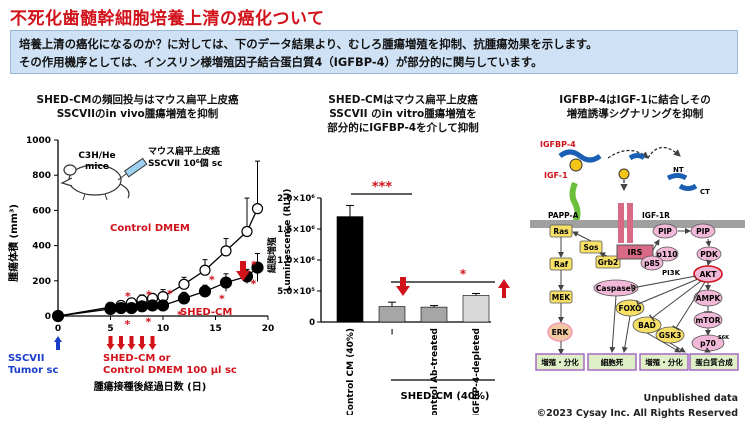 The height and width of the screenshot is (423, 750). What do you see at coordinates (477, 371) in the screenshot?
I see `x-tick-label: IGFBP-4-depleted` at bounding box center [477, 371].